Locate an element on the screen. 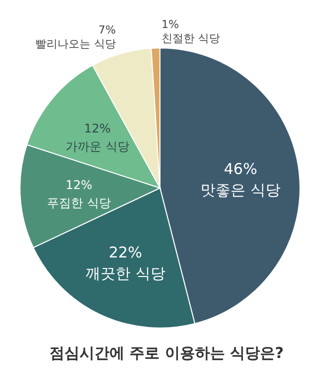 Image resolution: width=333 pixels, height=373 pixels. slice-label: 푸짐한 식당 is located at coordinates (79, 203).